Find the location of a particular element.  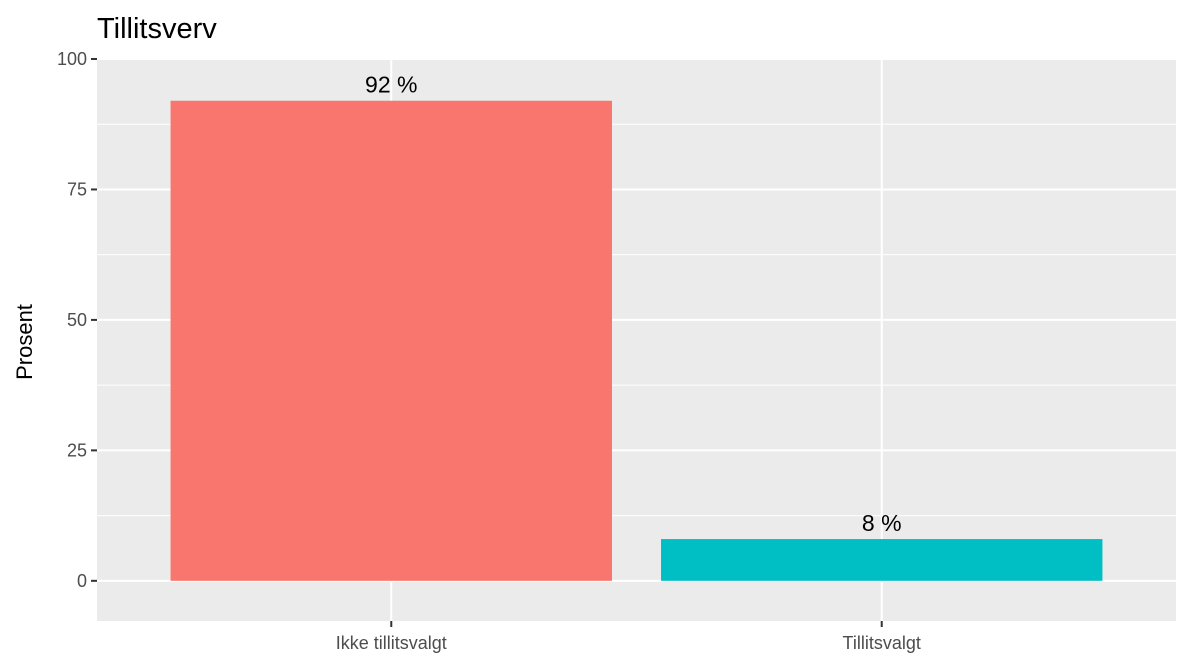

bar is located at coordinates (882, 560).